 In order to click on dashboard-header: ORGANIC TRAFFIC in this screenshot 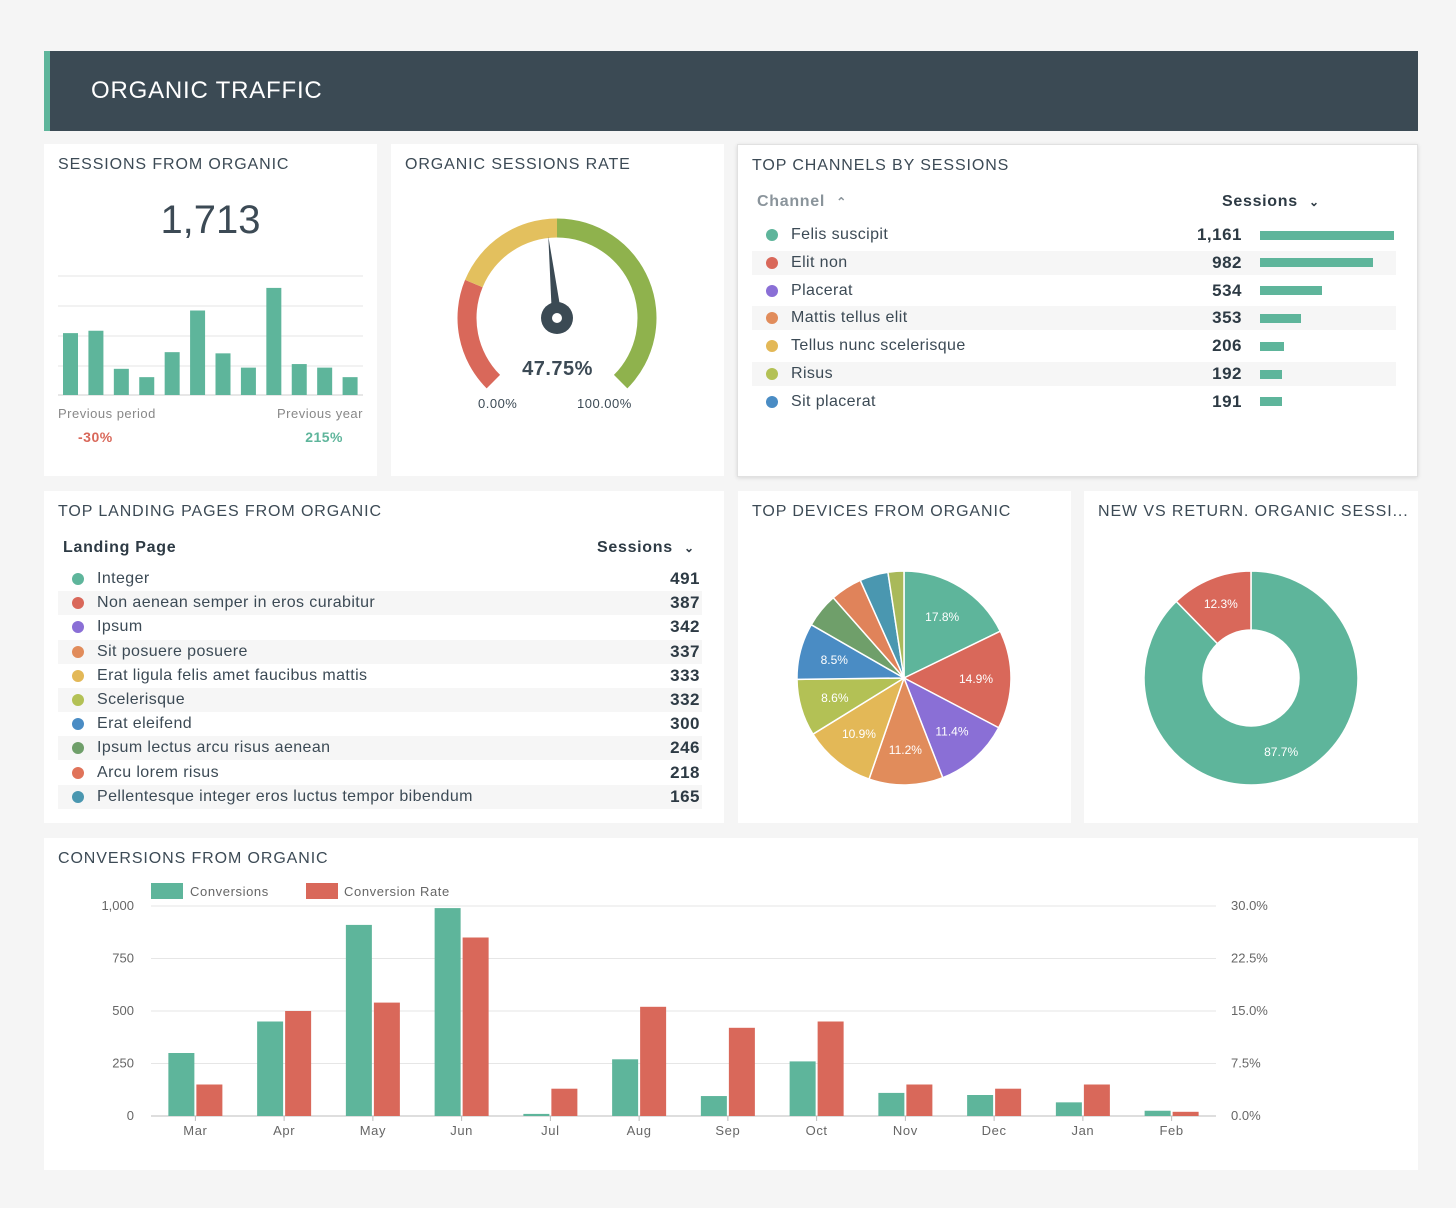, I will do `click(731, 91)`.